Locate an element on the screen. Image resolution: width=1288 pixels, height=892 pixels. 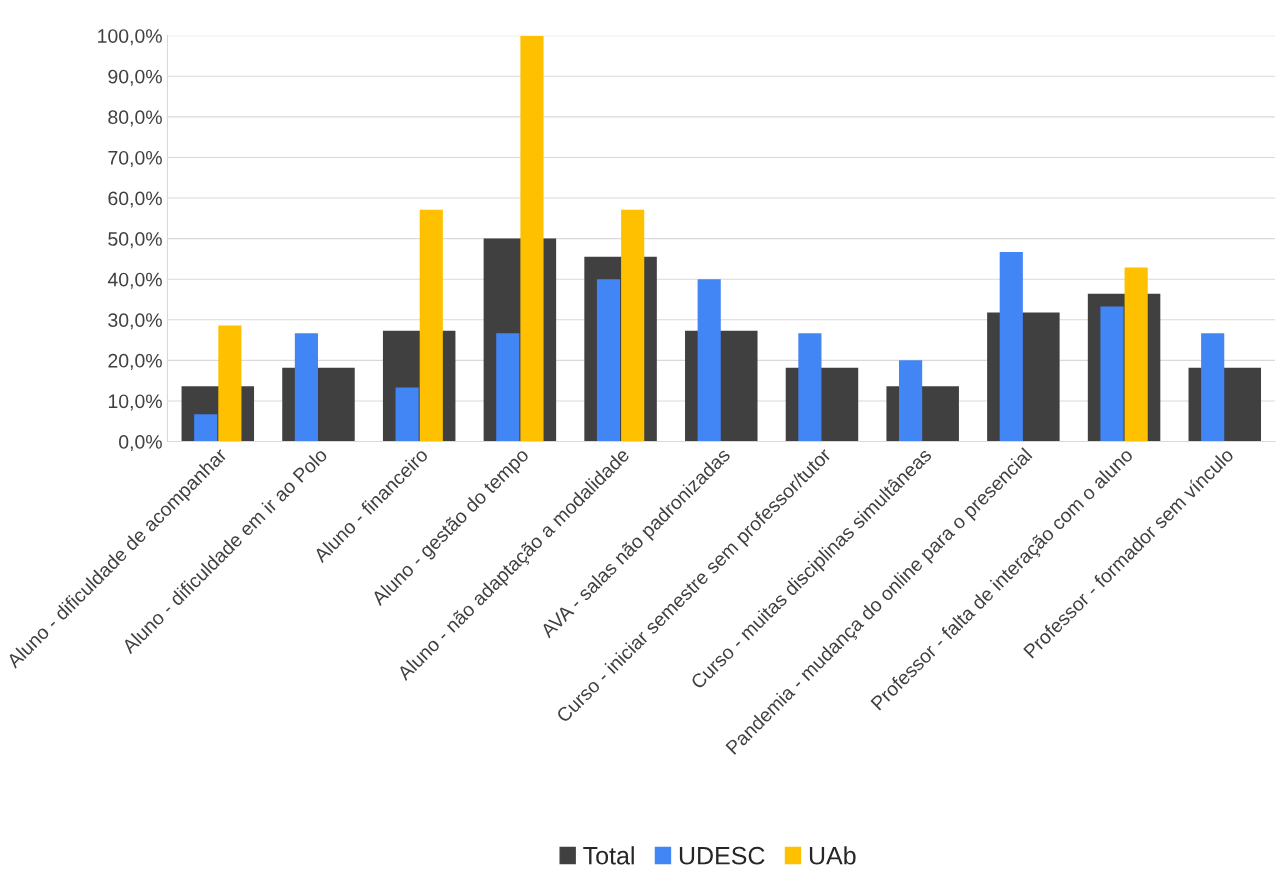
legend-label: UAb is located at coordinates (832, 855).